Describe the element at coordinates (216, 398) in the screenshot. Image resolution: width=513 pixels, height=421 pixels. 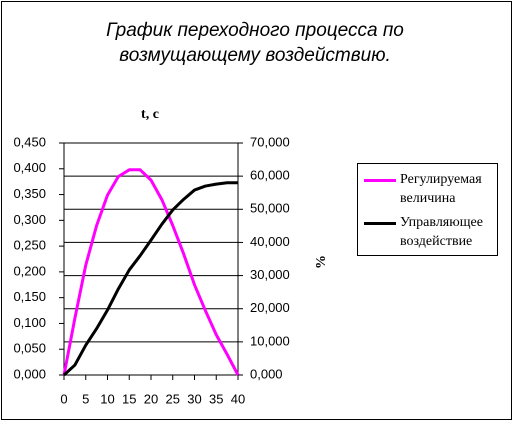
I see `x-tick-label: 35` at that location.